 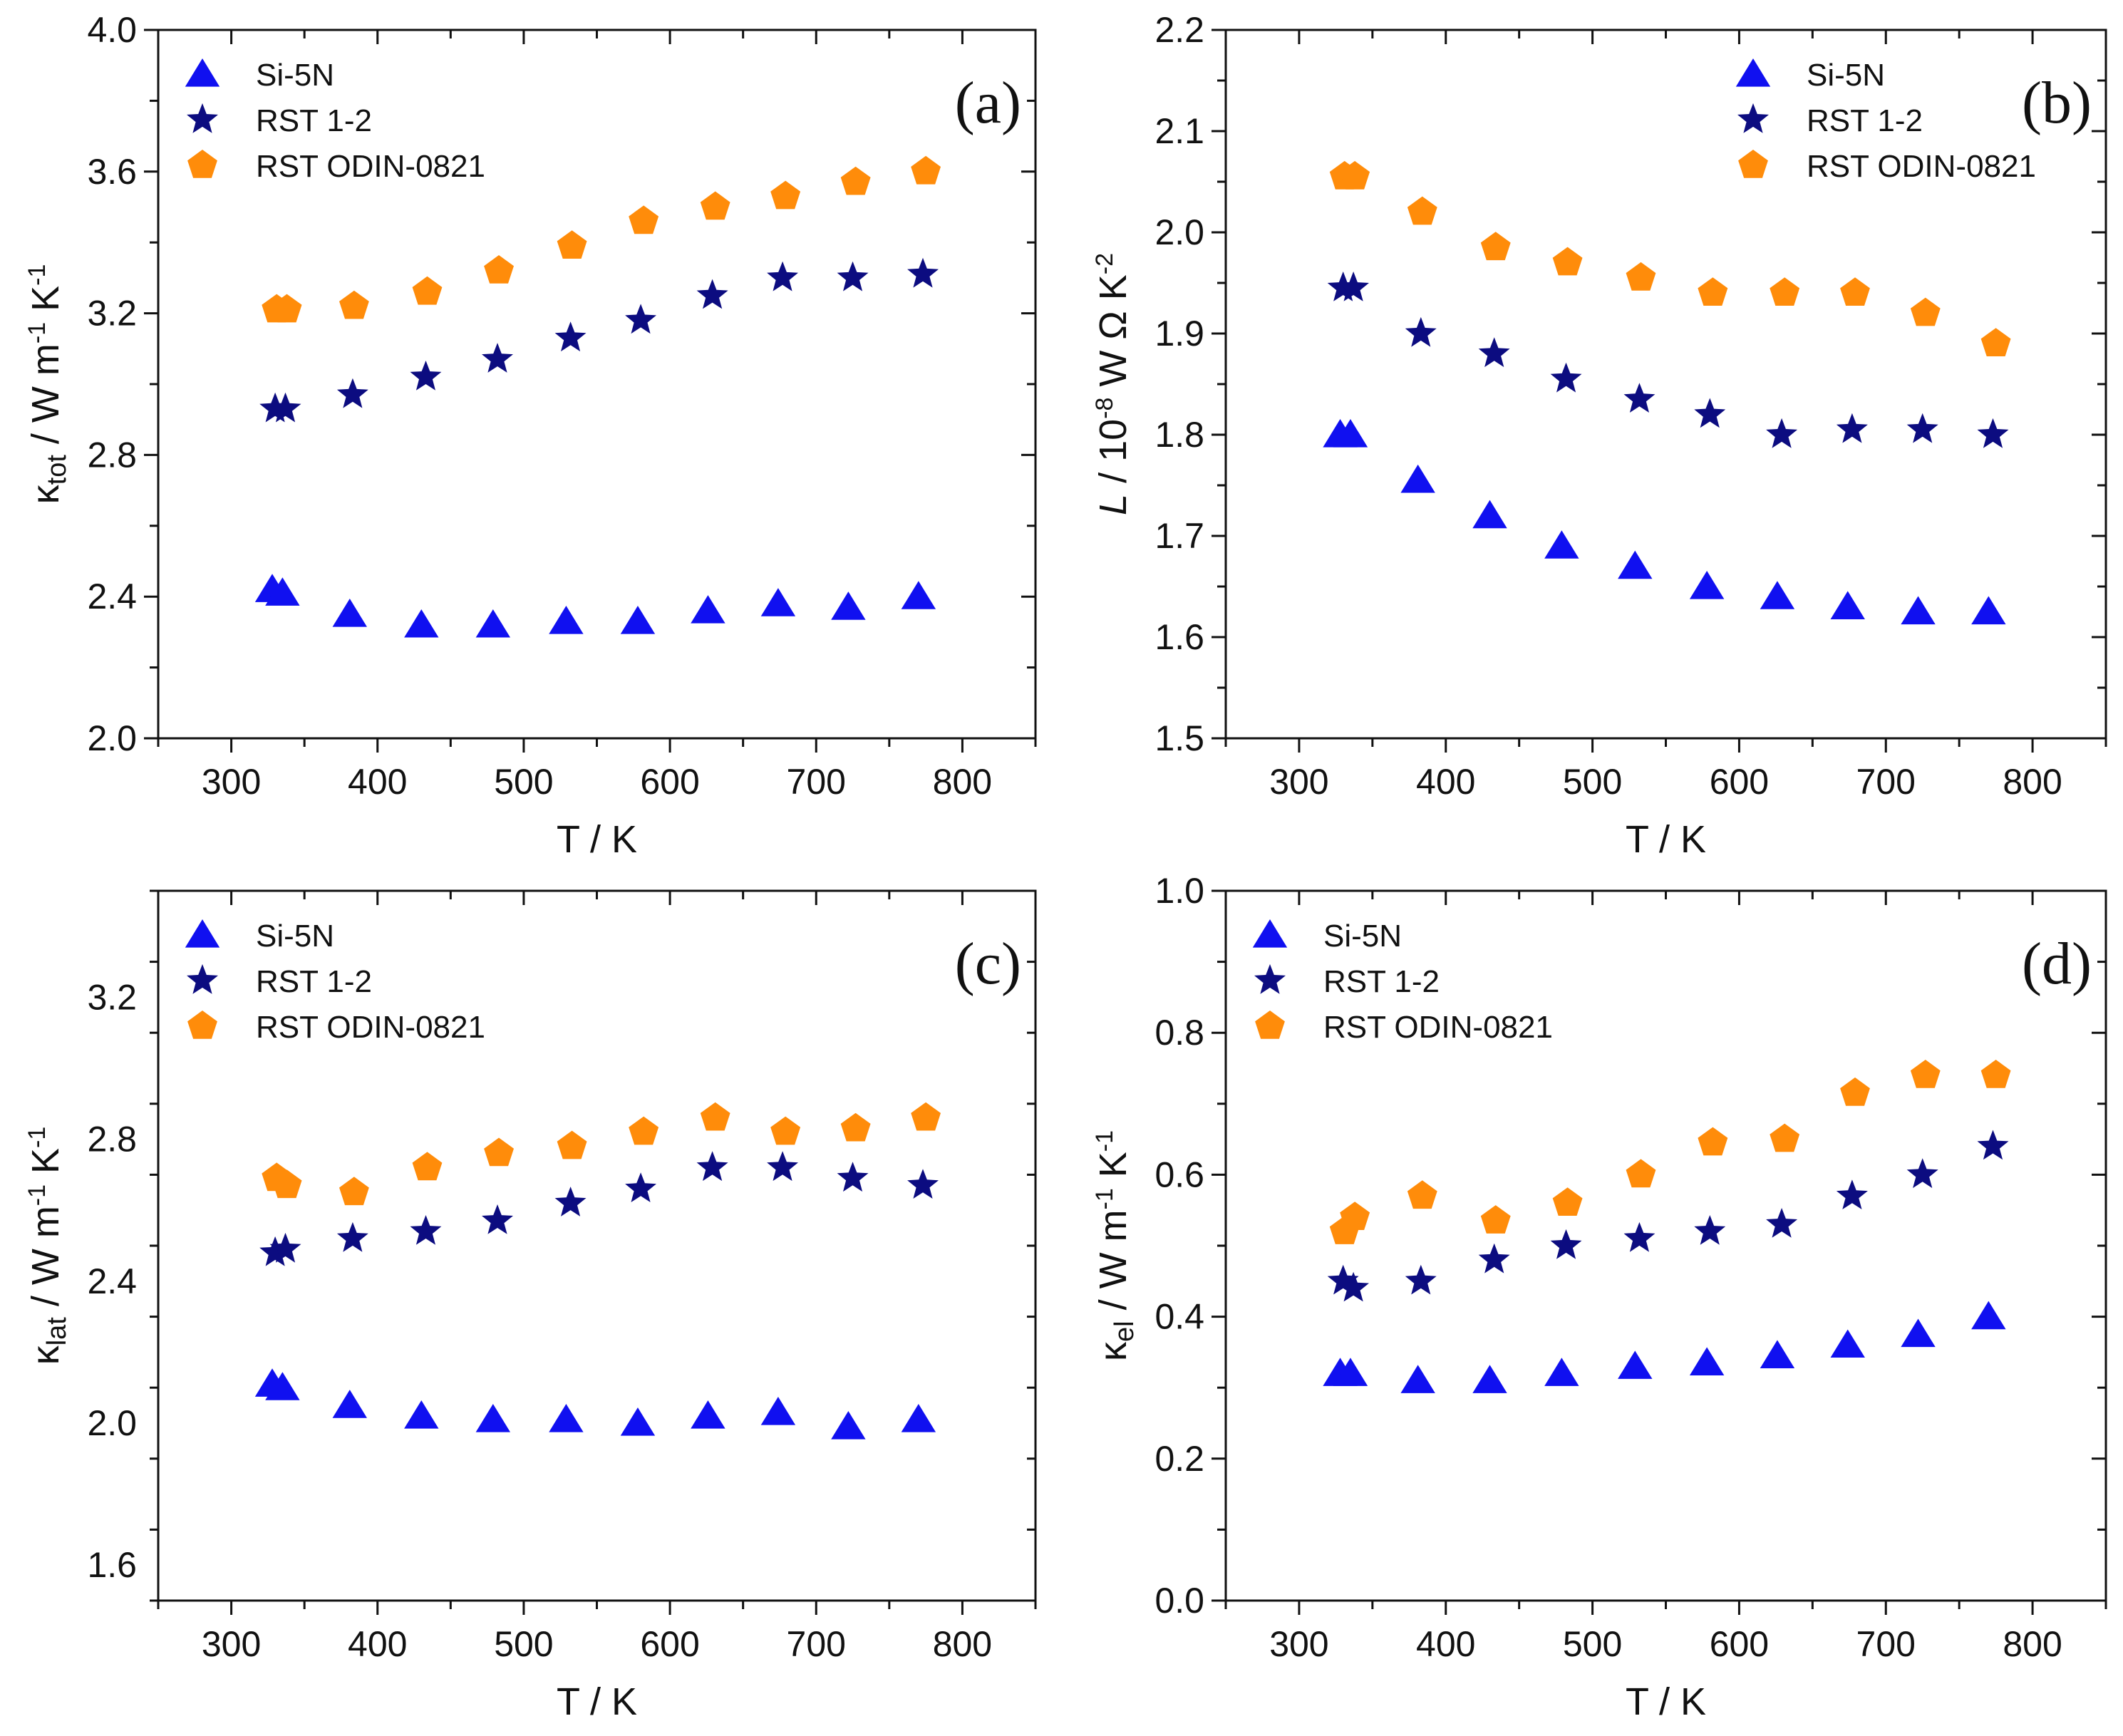 I want to click on x-tick-label: 600, so click(x=1740, y=782).